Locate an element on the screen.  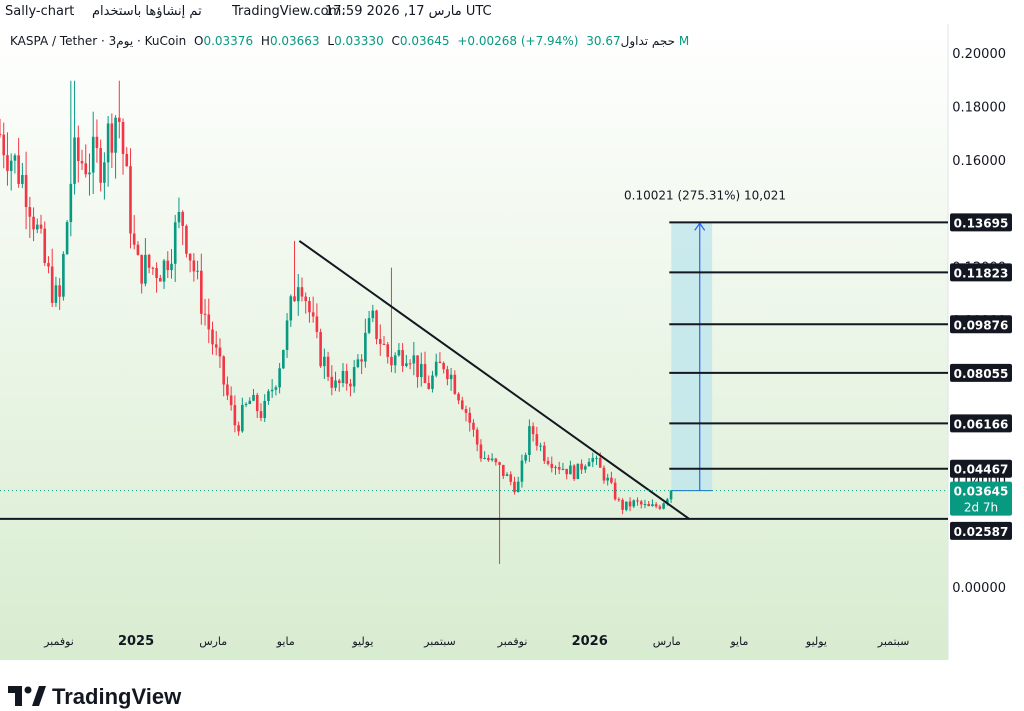
support-level-label: 0.02587 is located at coordinates (981, 532).